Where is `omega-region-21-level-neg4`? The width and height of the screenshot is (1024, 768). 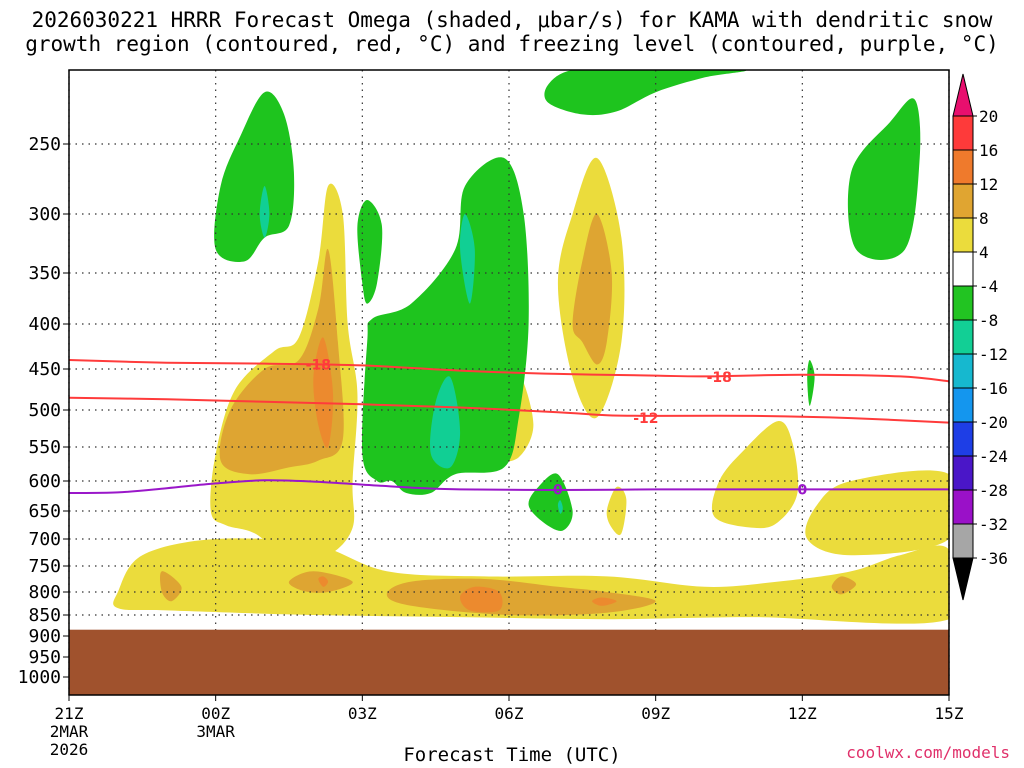 omega-region-21-level-neg4 is located at coordinates (884, 179).